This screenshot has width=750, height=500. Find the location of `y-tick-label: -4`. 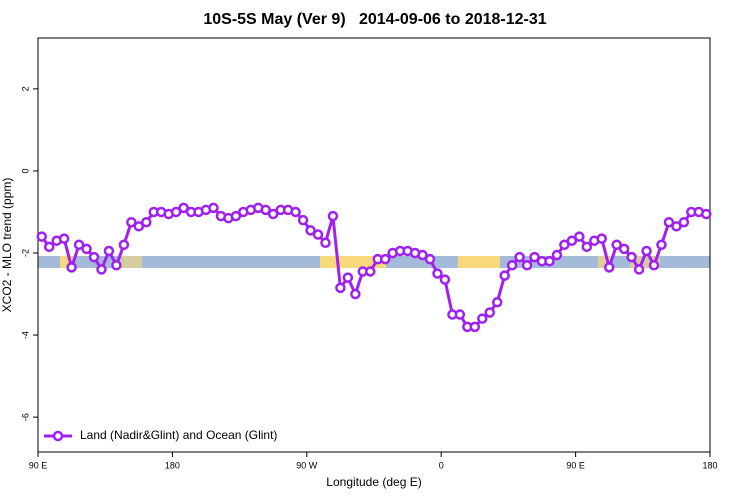

y-tick-label: -4 is located at coordinates (25, 335).